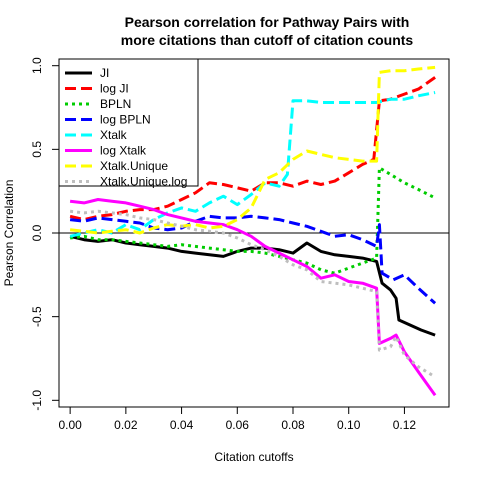  I want to click on legend-label: JI, so click(104, 73).